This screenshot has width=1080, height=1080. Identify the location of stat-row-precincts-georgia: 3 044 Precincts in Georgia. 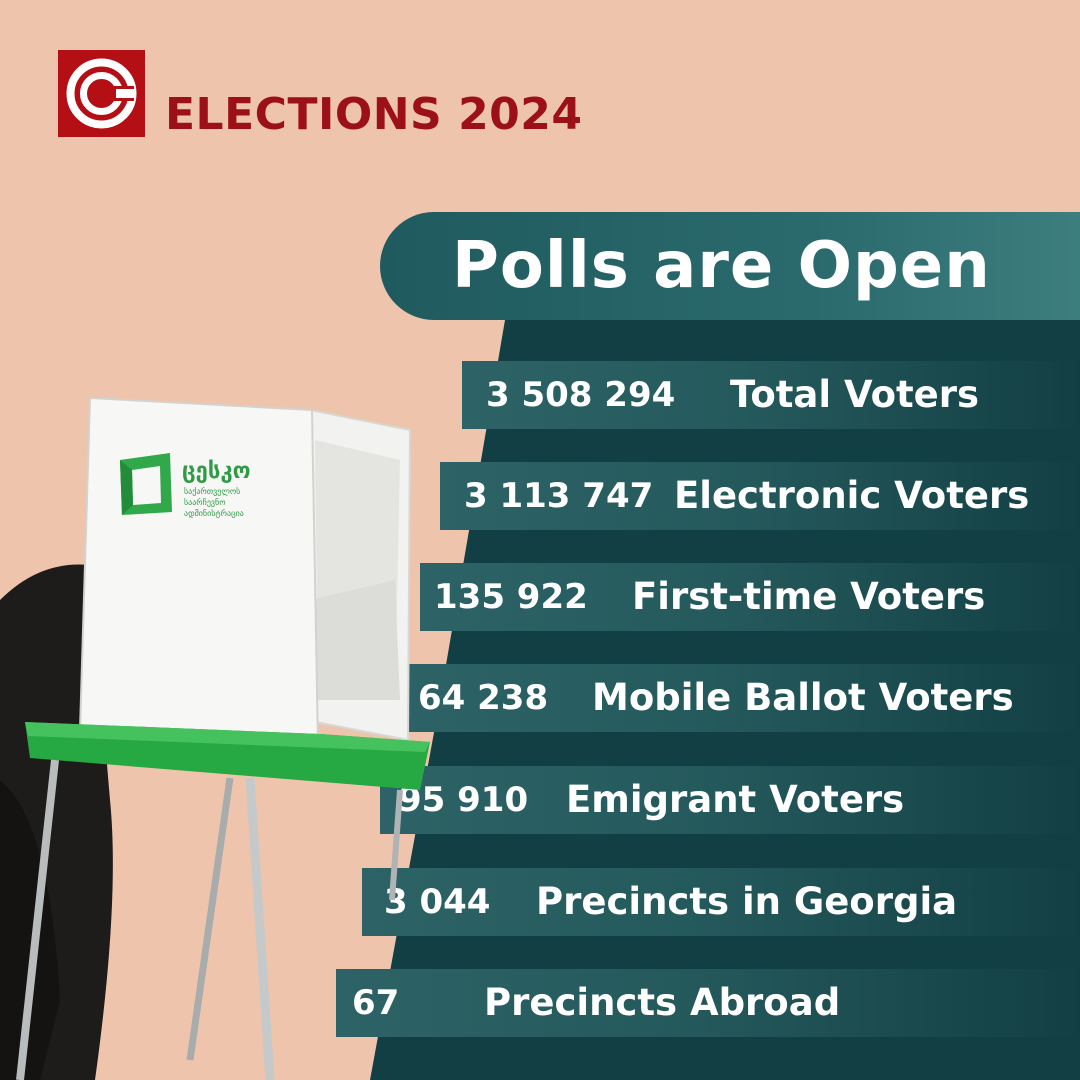
(721, 902).